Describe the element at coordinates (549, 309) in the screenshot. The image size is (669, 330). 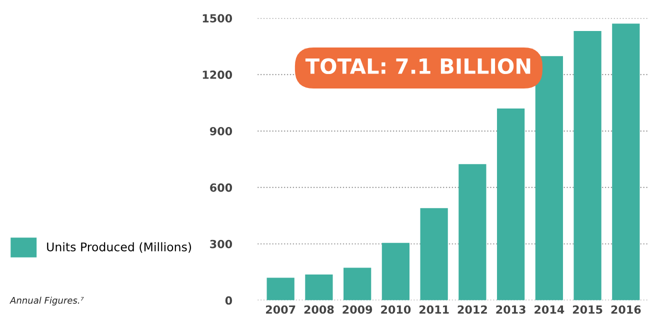
I see `x-tick-label: 2014` at that location.